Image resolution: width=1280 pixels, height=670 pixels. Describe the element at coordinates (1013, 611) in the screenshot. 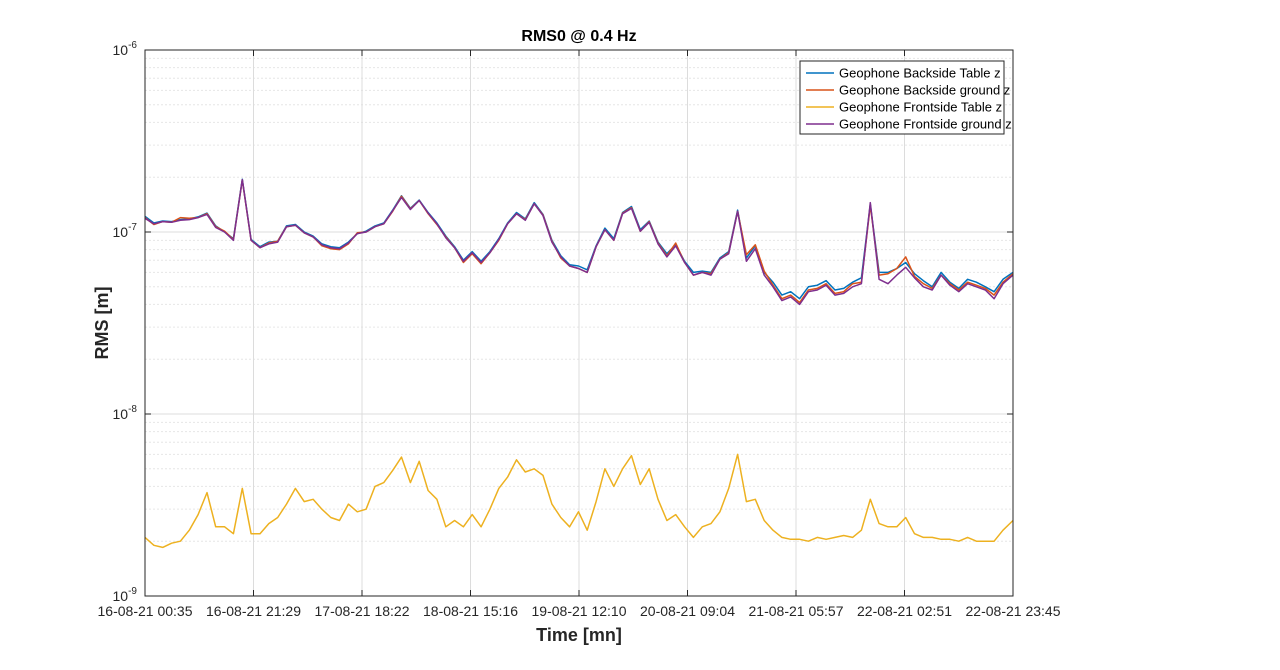

I see `x-tick-label: 22-08-21 23:45` at that location.